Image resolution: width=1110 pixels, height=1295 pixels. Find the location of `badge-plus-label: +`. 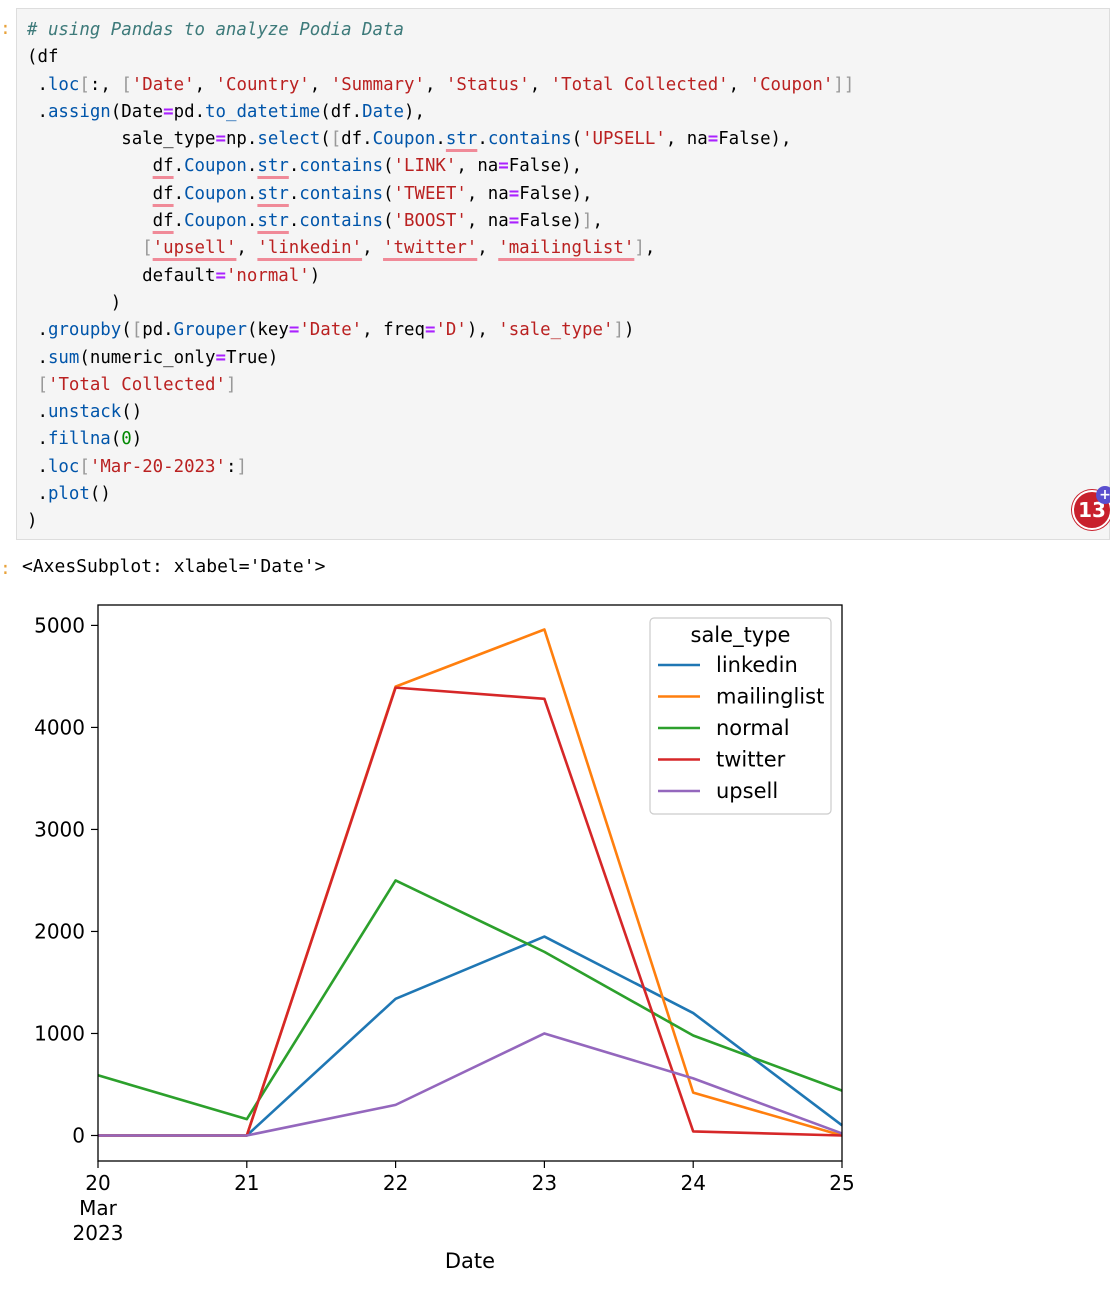

badge-plus-label: + is located at coordinates (1104, 495).